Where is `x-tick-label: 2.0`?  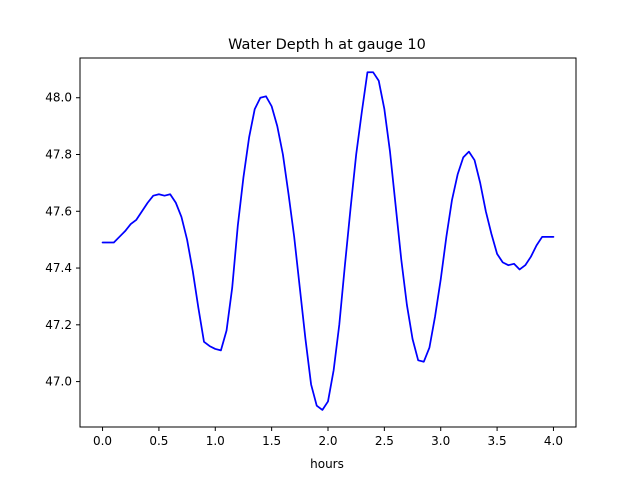 x-tick-label: 2.0 is located at coordinates (327, 441).